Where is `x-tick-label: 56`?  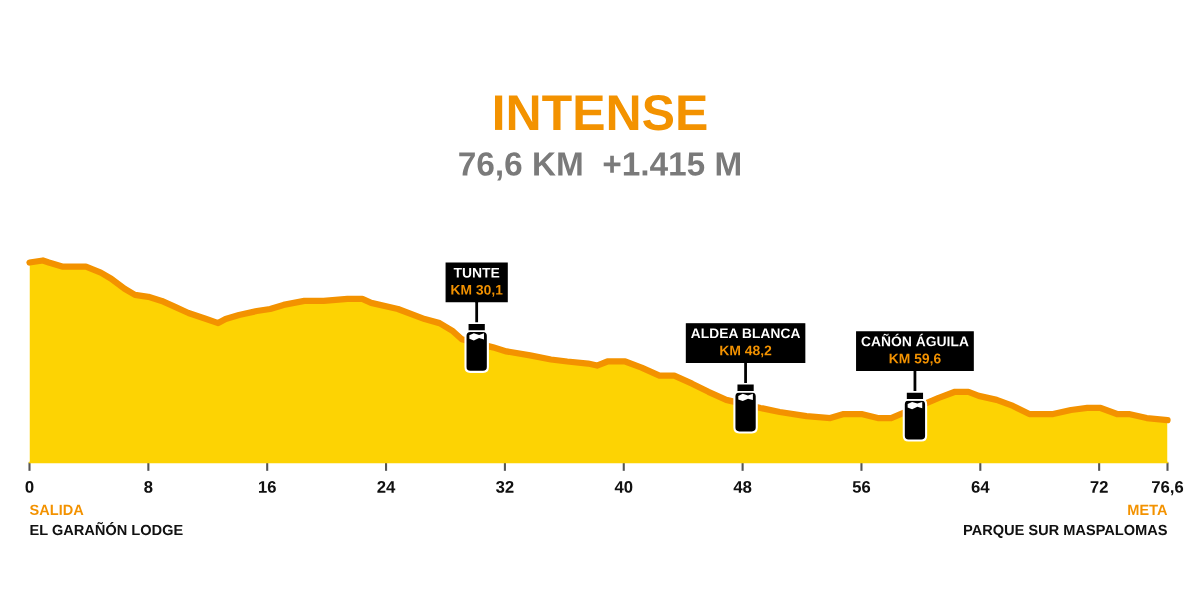 x-tick-label: 56 is located at coordinates (861, 487).